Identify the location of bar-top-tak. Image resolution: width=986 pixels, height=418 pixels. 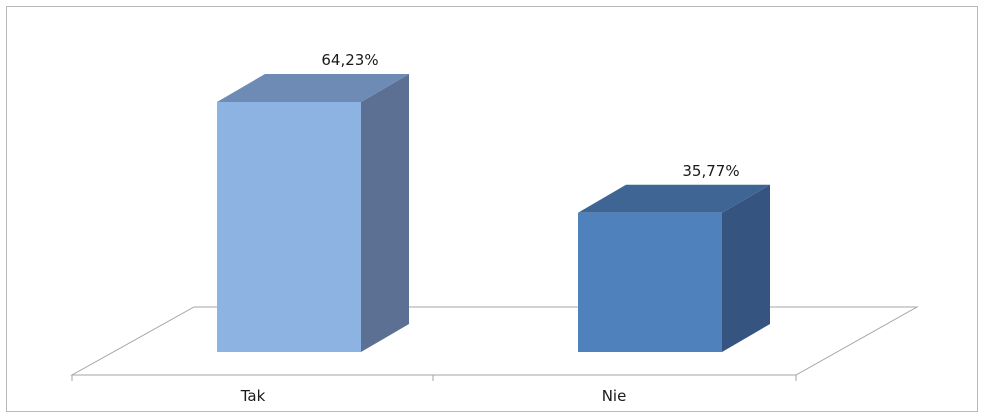
(313, 88).